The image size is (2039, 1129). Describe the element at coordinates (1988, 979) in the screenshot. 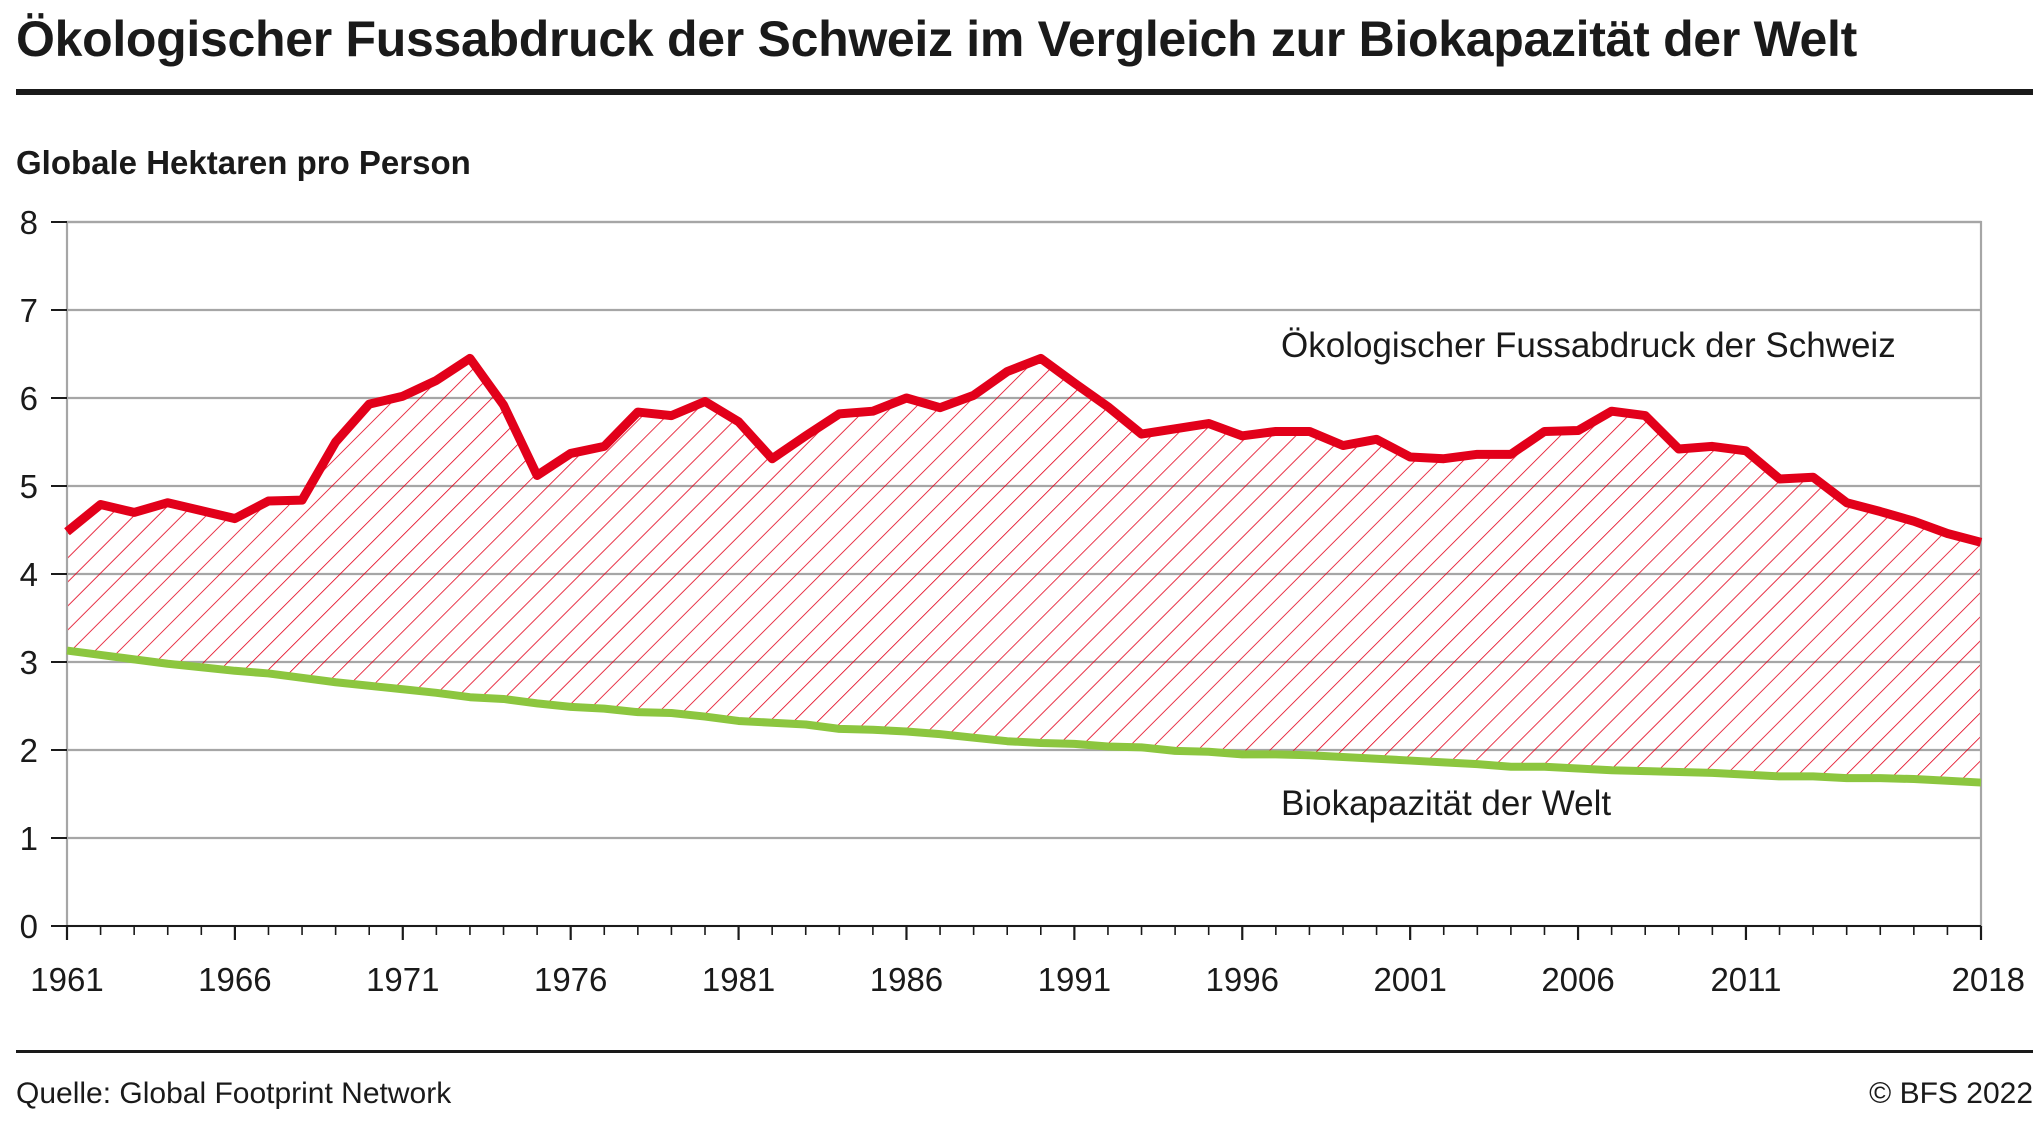

I see `x-tick-label-2018: 2018` at that location.